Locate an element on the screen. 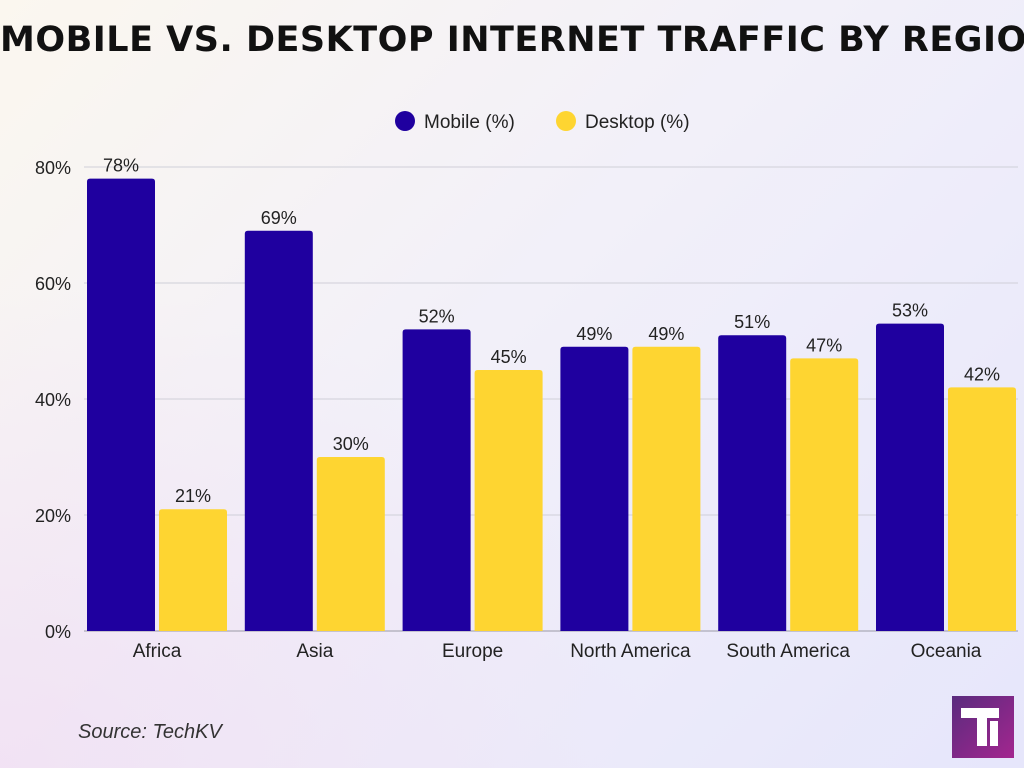  legend-label: Mobile (%) is located at coordinates (469, 122).